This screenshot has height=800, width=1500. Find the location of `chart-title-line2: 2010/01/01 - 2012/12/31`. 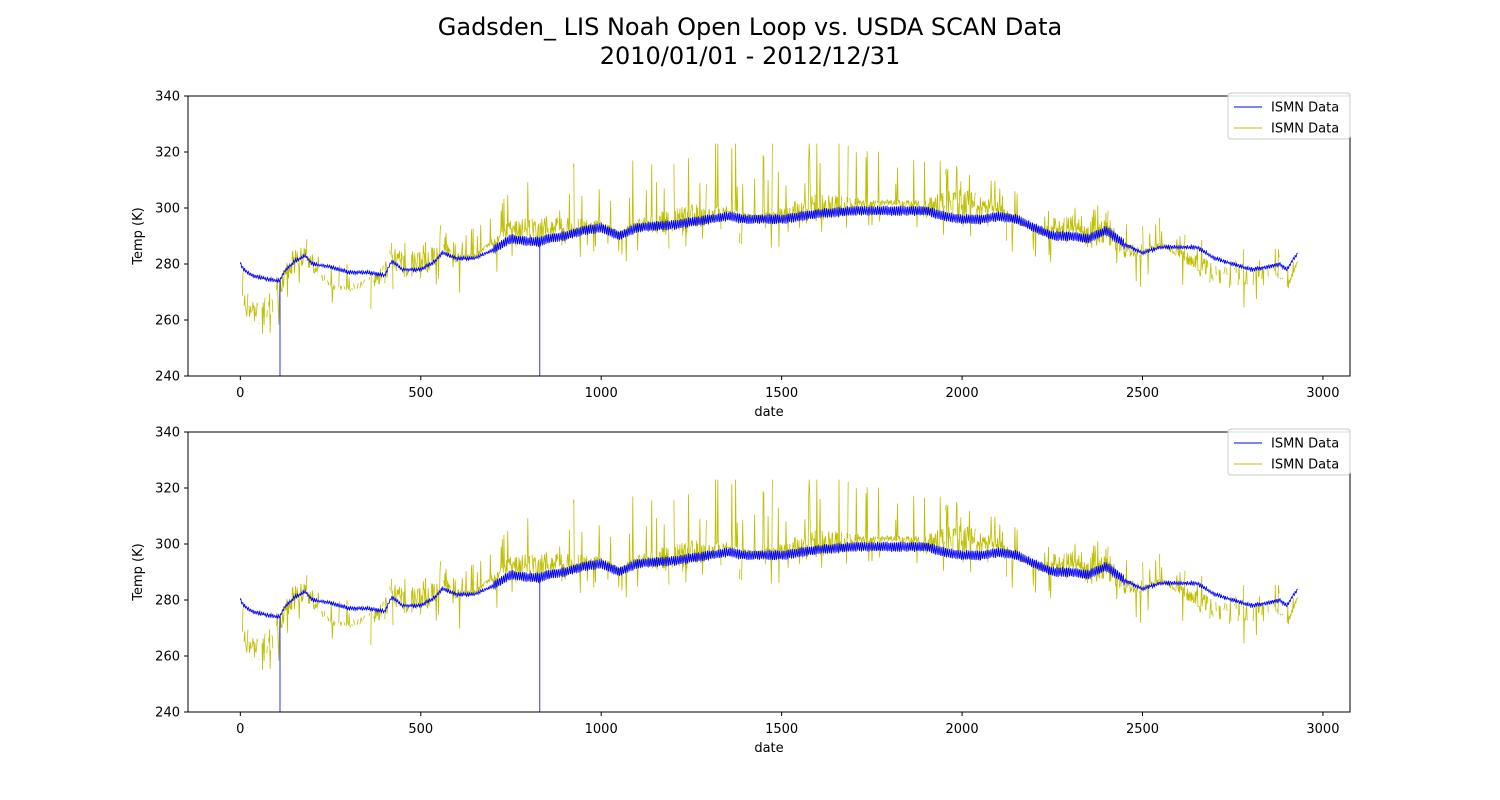

chart-title-line2: 2010/01/01 - 2012/12/31 is located at coordinates (750, 56).